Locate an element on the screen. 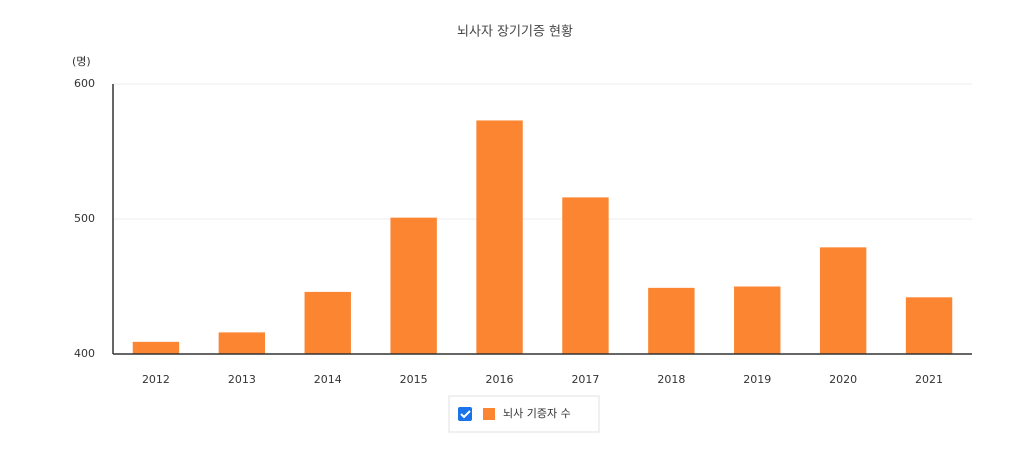 The height and width of the screenshot is (449, 1011). y-tick-label: 400 is located at coordinates (84, 353).